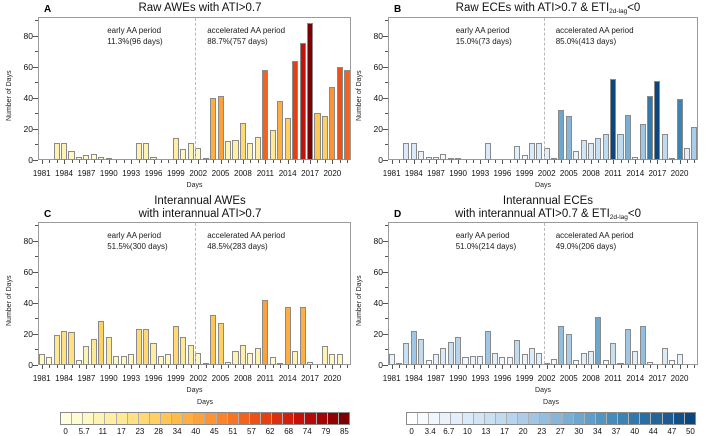 This screenshot has width=708, height=436. What do you see at coordinates (484, 36) in the screenshot?
I see `early-aa-annotation: early AA period 15.0%(73 days)` at bounding box center [484, 36].